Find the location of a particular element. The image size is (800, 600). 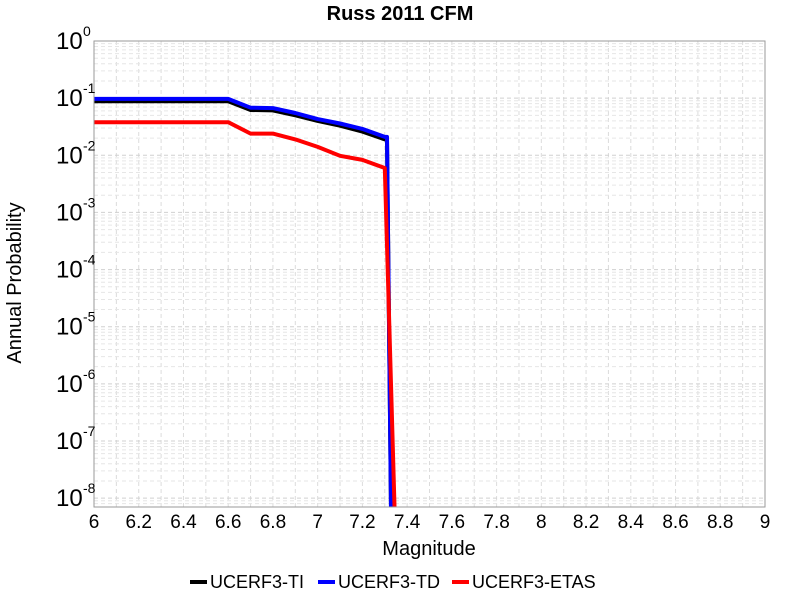

x-tick-label: 6 is located at coordinates (94, 522).